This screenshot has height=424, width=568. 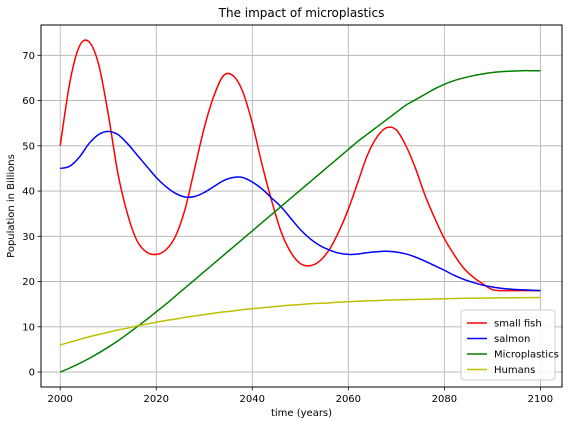 I want to click on legend-label-salmon: salmon, so click(x=512, y=339).